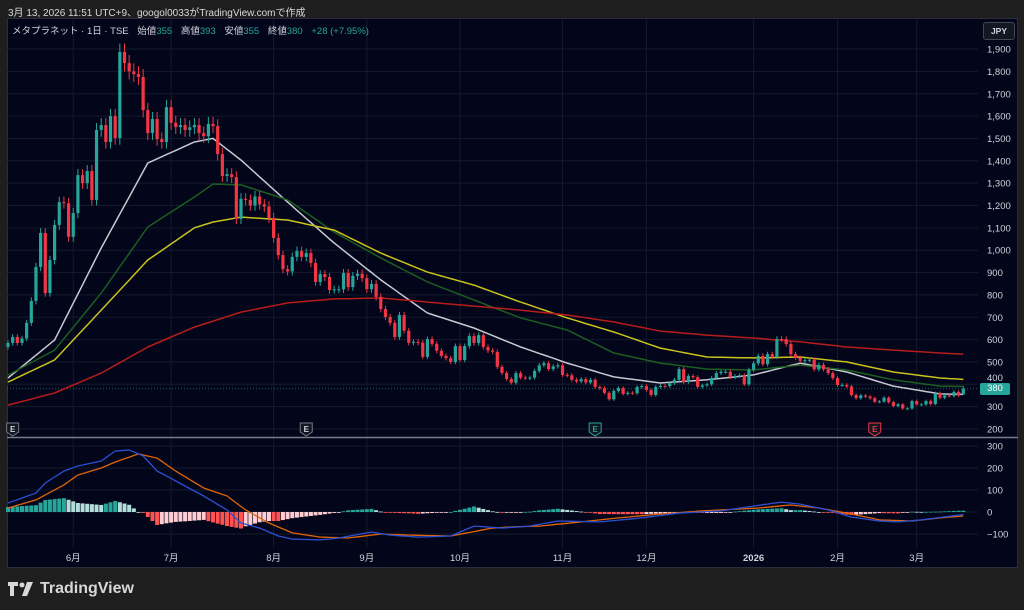 This screenshot has height=610, width=1024. What do you see at coordinates (73, 558) in the screenshot?
I see `time-tick-label: 6月` at bounding box center [73, 558].